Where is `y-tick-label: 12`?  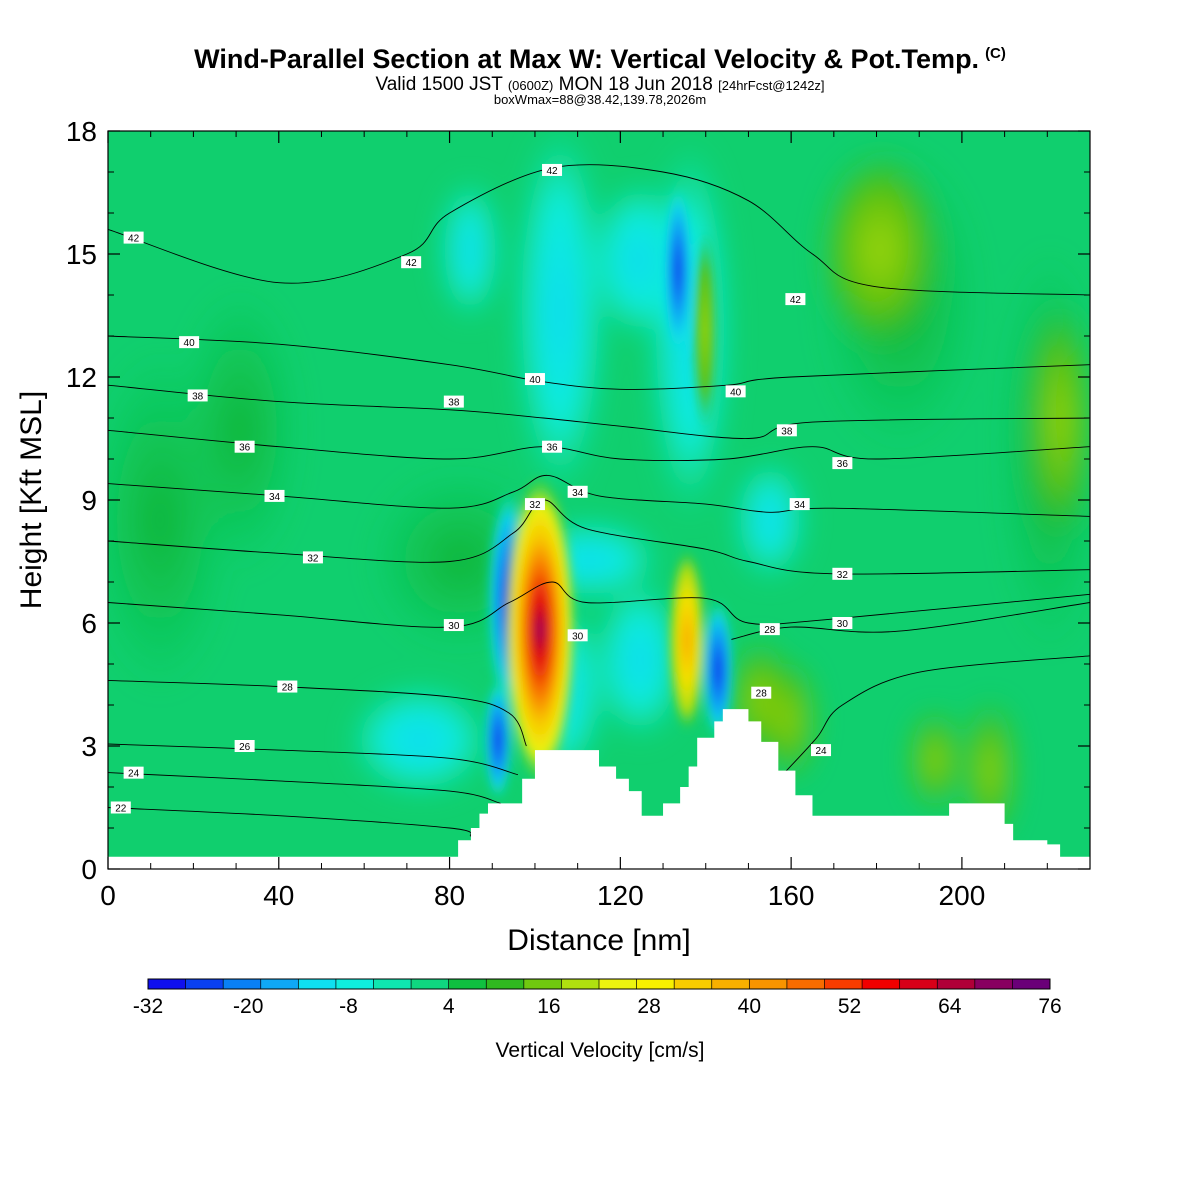 y-tick-label: 12 is located at coordinates (81, 377).